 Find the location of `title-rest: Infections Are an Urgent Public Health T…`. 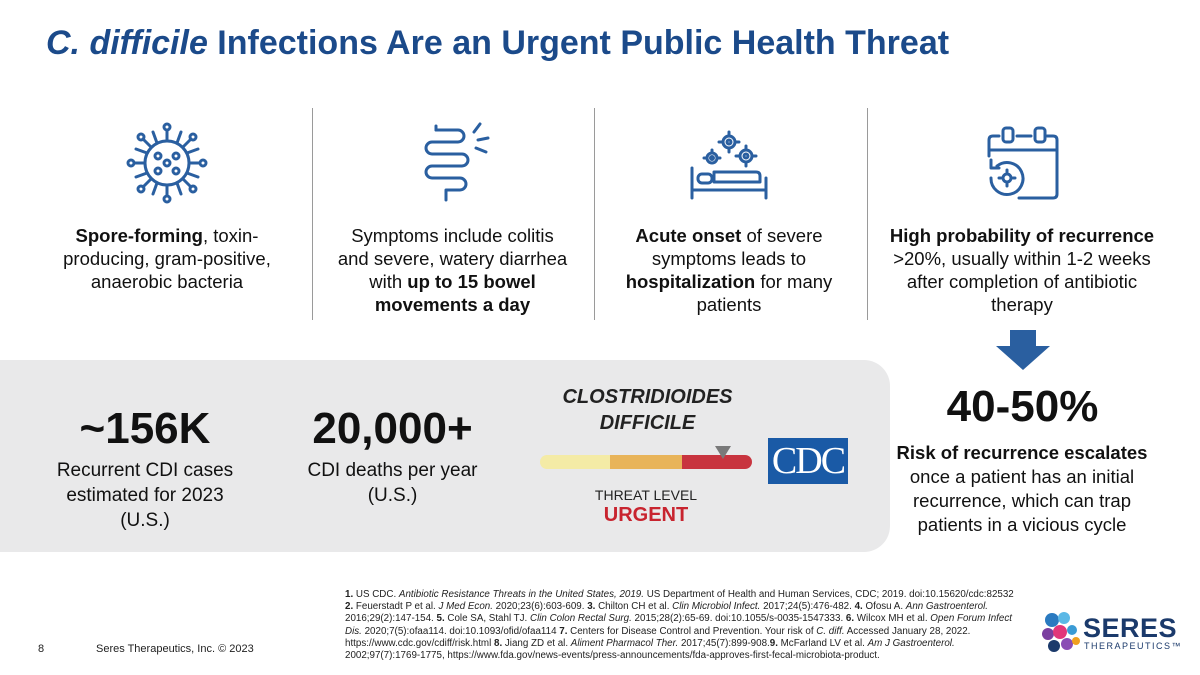

title-rest: Infections Are an Urgent Public Health T… is located at coordinates (578, 43).